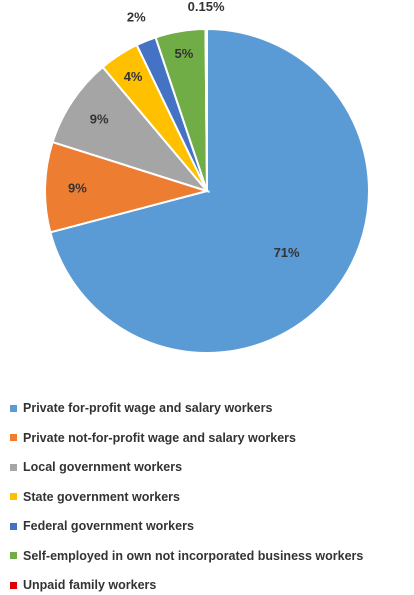 The width and height of the screenshot is (414, 595). Describe the element at coordinates (133, 76) in the screenshot. I see `slice-data-label: 4%` at that location.